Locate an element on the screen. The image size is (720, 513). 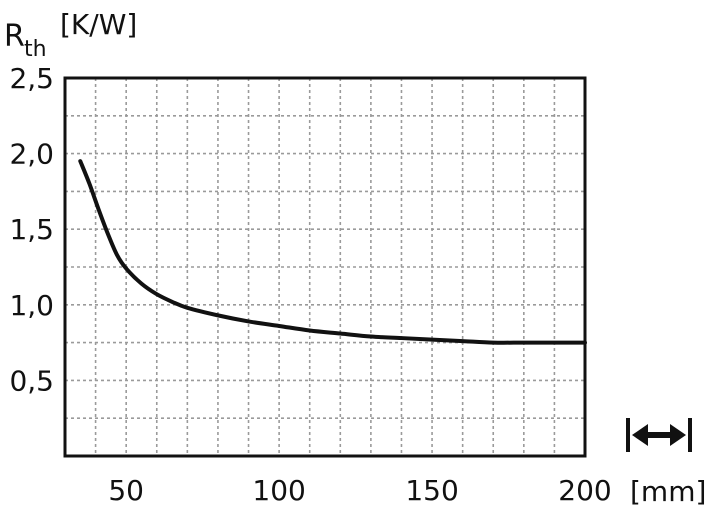
x-axis-label: [mm] is located at coordinates (668, 491).